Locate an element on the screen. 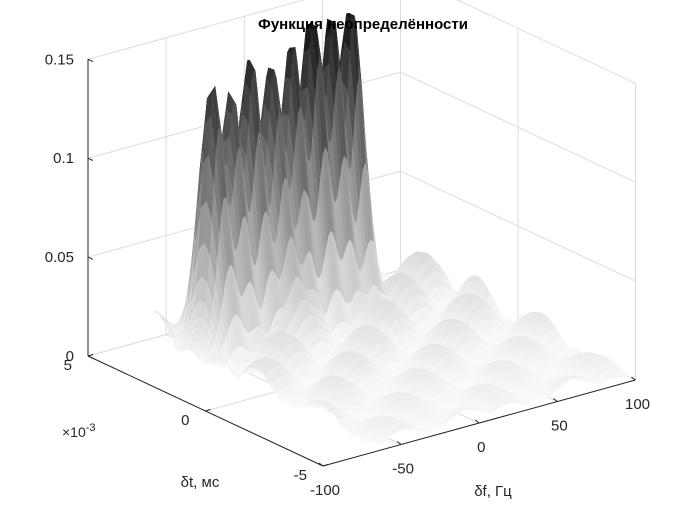  x-tick-label: 100 is located at coordinates (637, 404).